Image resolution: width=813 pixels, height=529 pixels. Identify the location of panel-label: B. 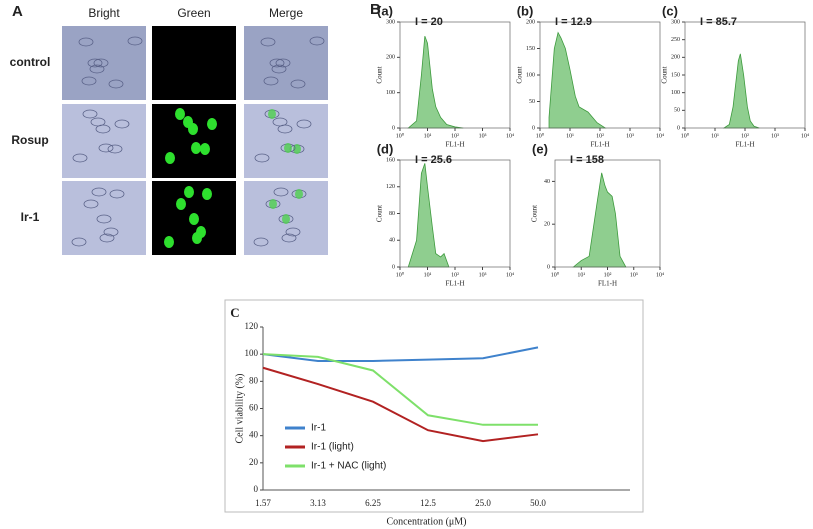
(375, 9).